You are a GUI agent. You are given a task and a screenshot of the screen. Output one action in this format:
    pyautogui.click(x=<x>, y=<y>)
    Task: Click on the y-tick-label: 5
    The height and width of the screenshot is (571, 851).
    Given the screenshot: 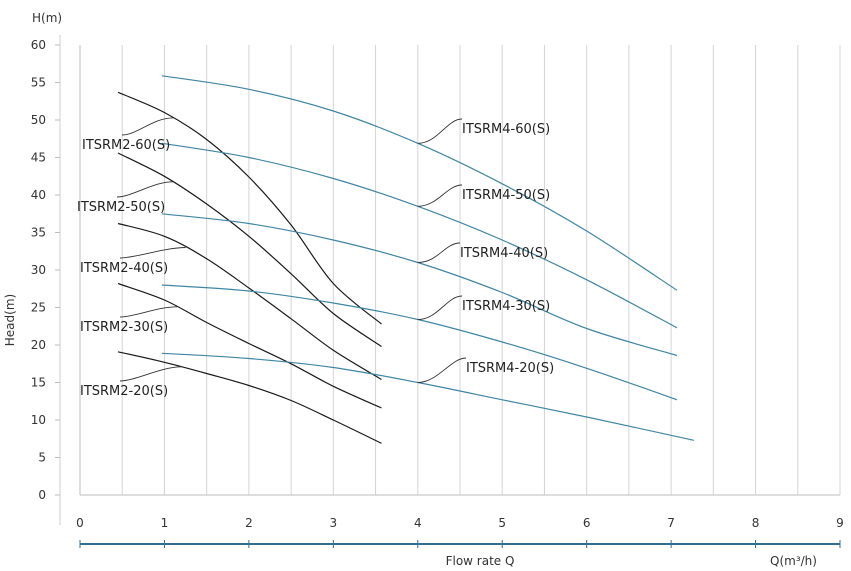 What is the action you would take?
    pyautogui.click(x=42, y=458)
    